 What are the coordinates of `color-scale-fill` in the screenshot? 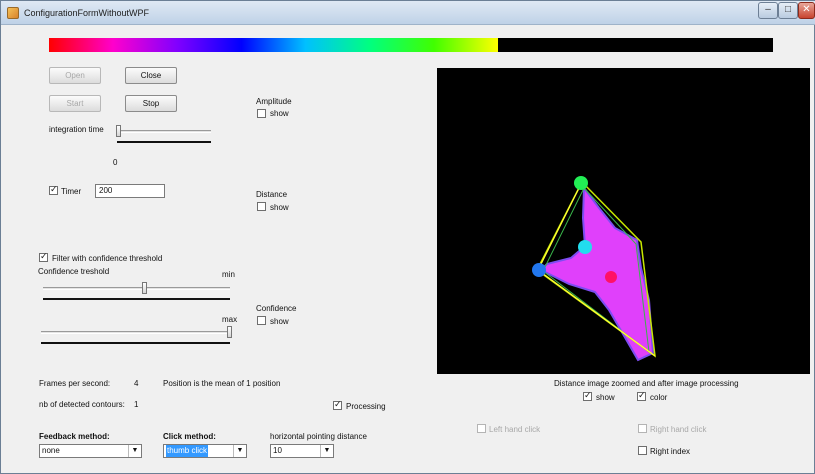 It's located at (273, 45).